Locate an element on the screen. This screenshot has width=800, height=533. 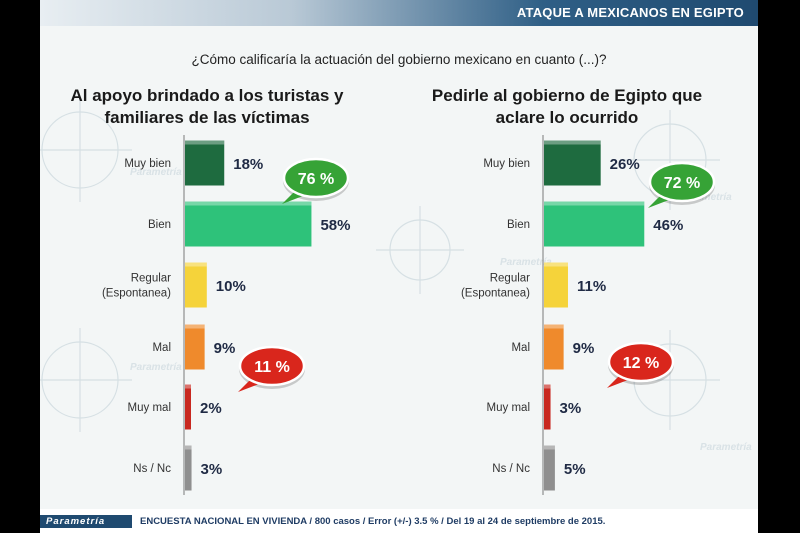
bar-value-label: 46% is located at coordinates (668, 225).